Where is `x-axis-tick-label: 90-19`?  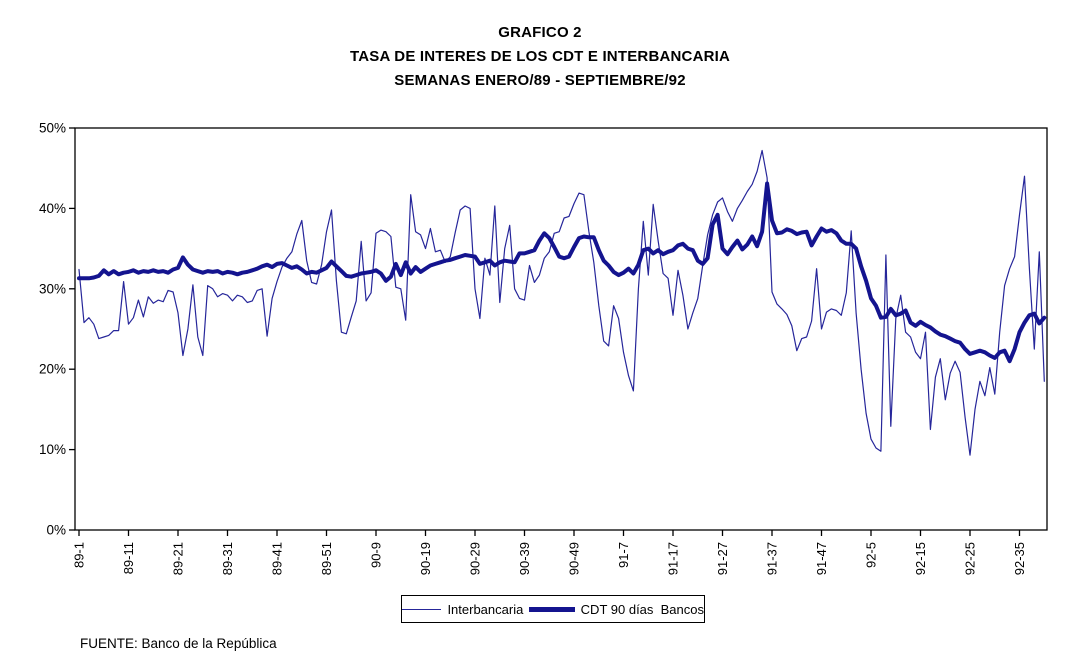
x-axis-tick-label: 90-19 is located at coordinates (425, 558).